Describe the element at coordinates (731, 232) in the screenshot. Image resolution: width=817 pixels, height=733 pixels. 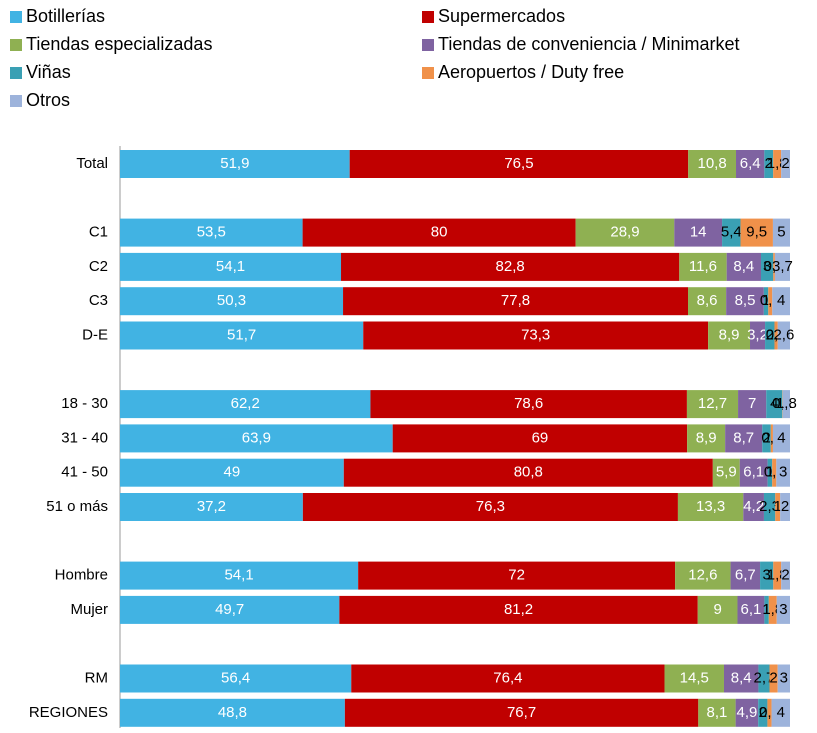
I see `data-label: 5,4` at that location.